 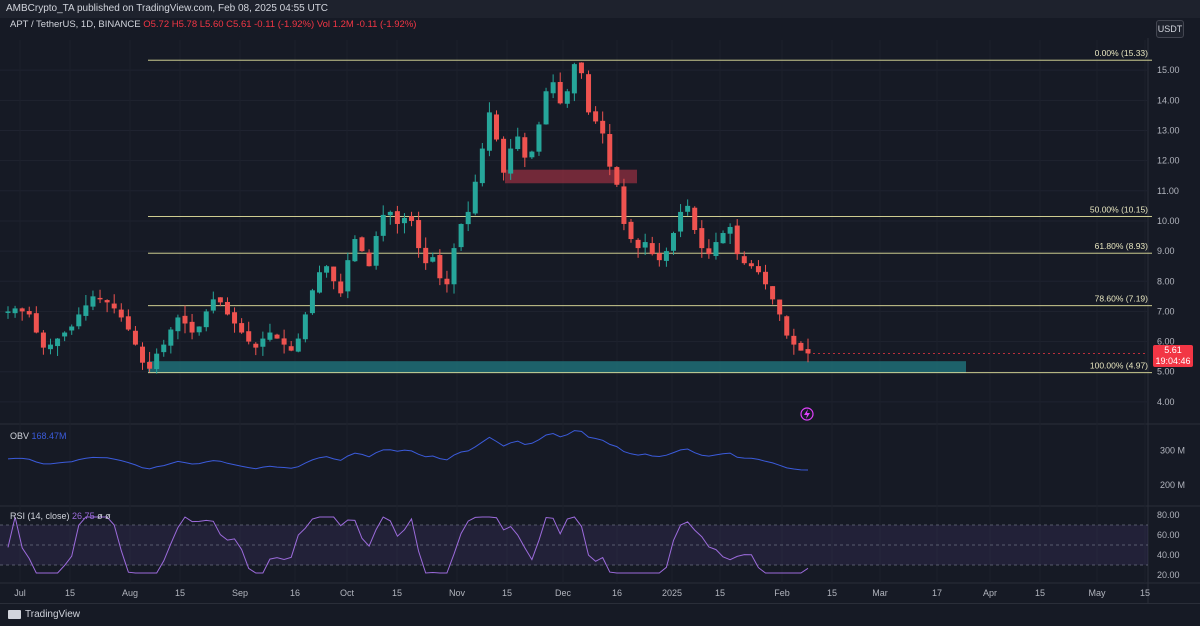 I want to click on rsi-band, so click(x=574, y=545).